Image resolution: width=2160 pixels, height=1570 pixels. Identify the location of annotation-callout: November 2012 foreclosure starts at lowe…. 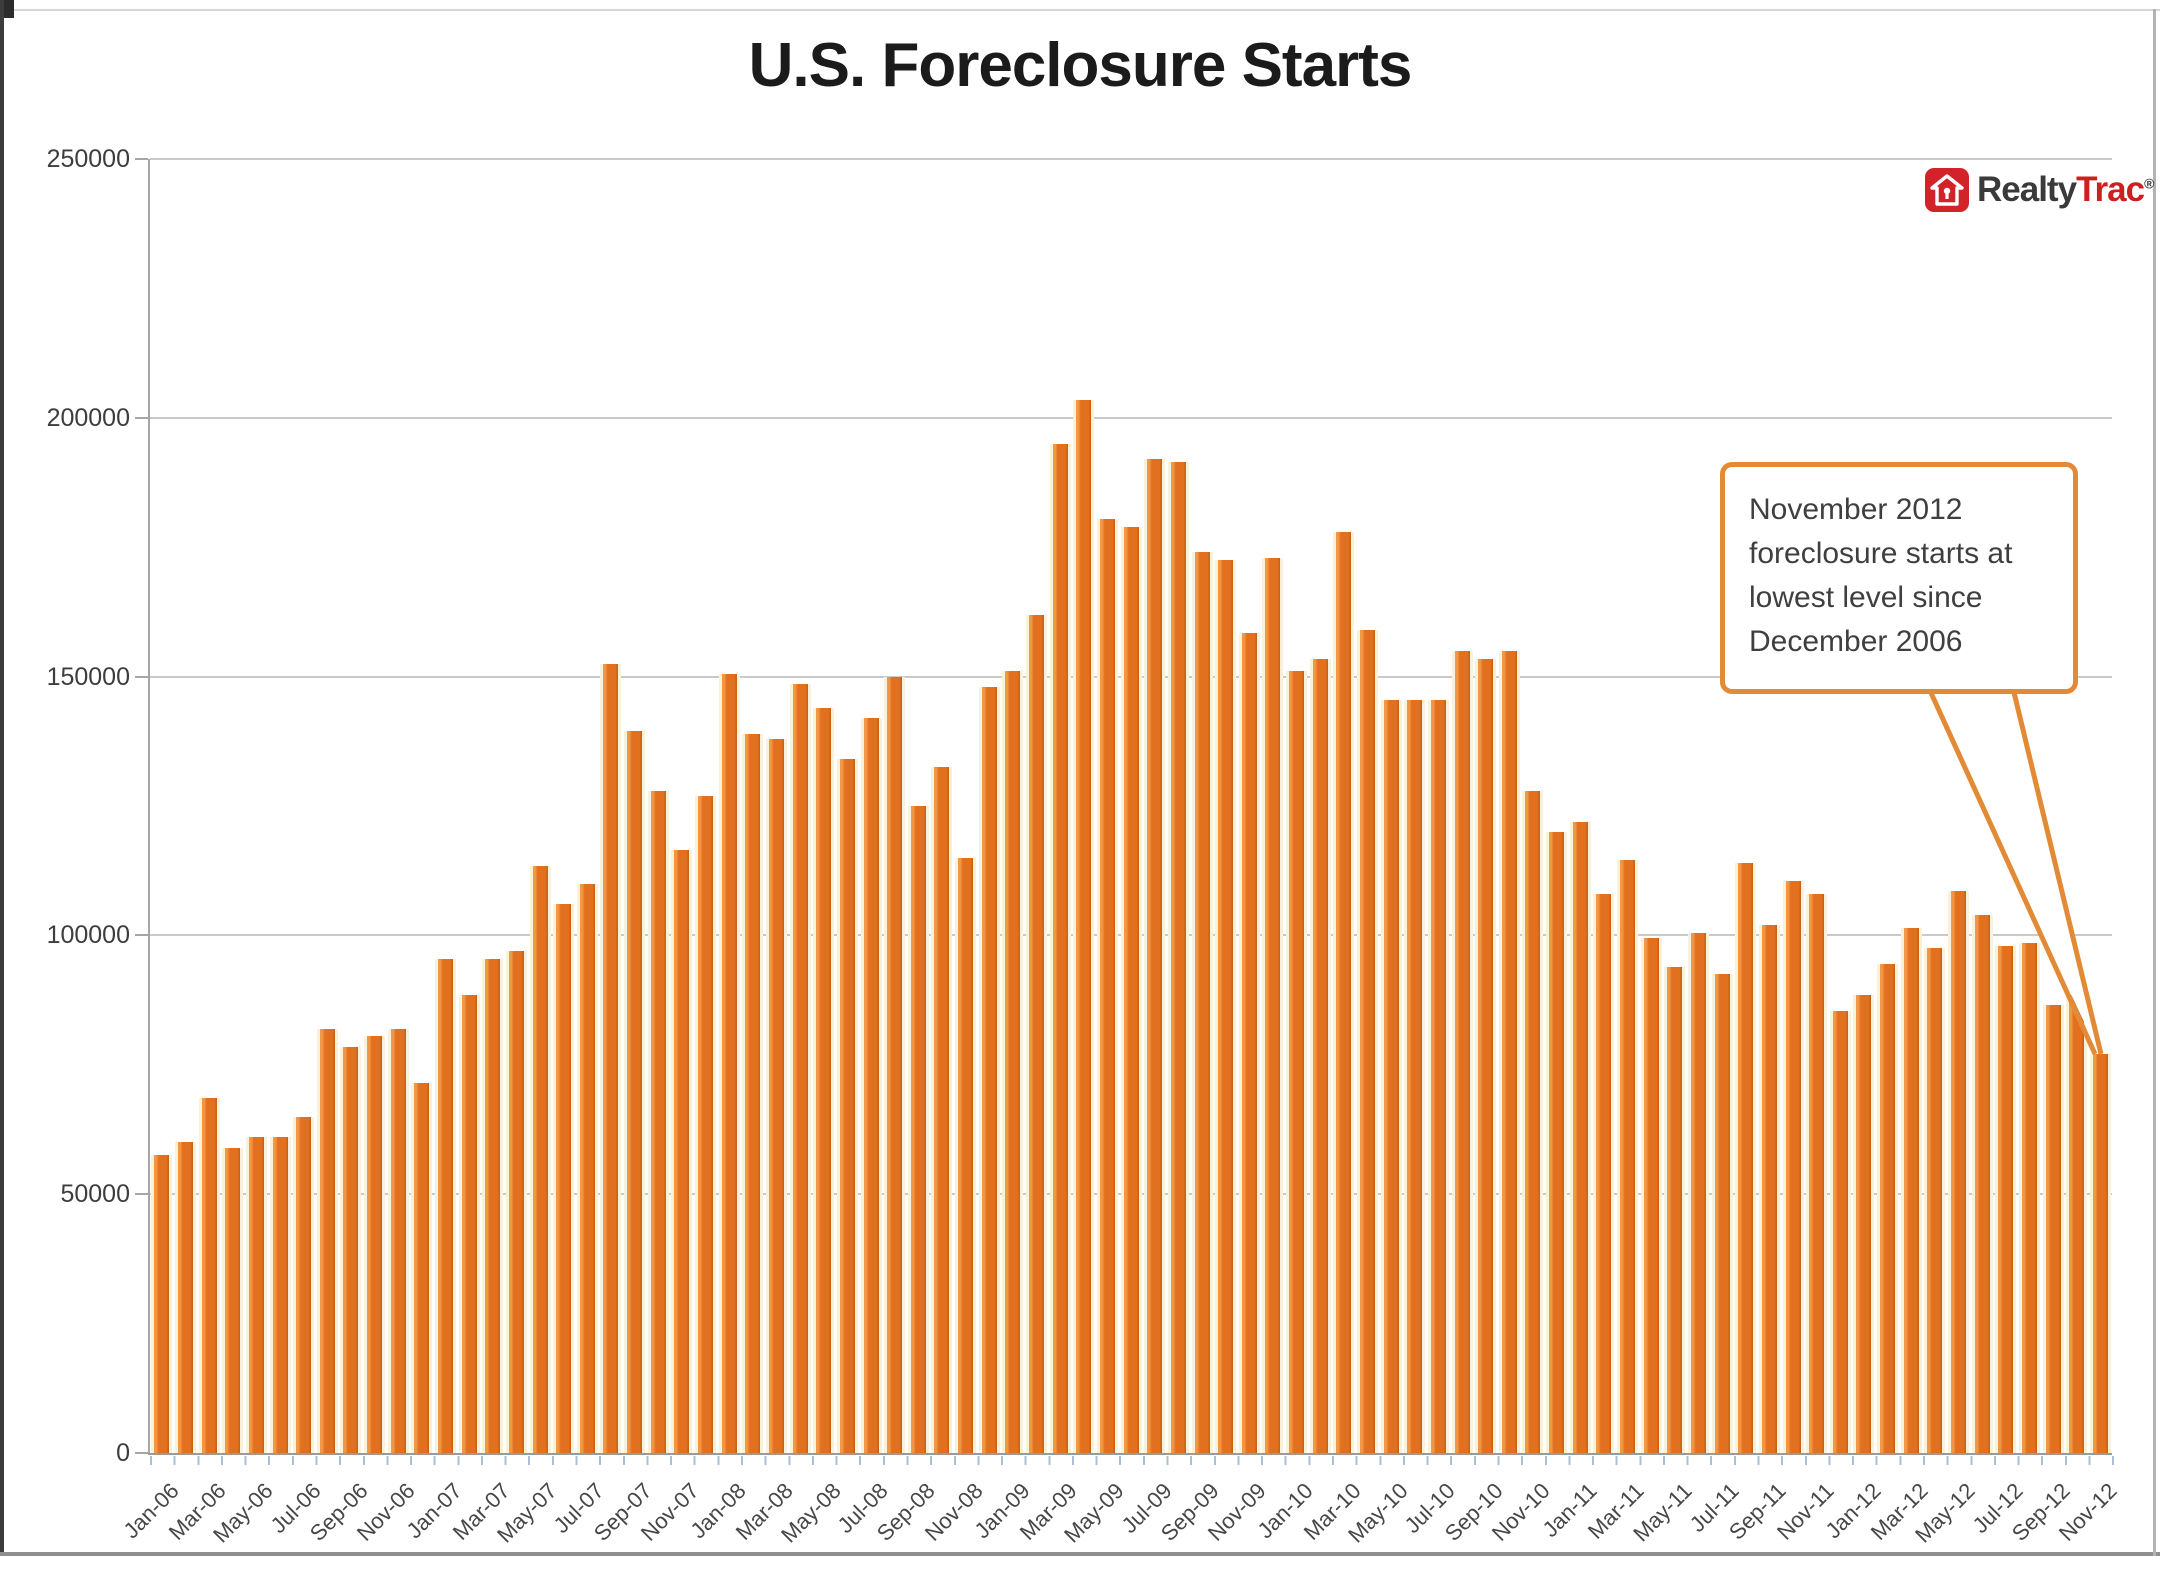
(1899, 578).